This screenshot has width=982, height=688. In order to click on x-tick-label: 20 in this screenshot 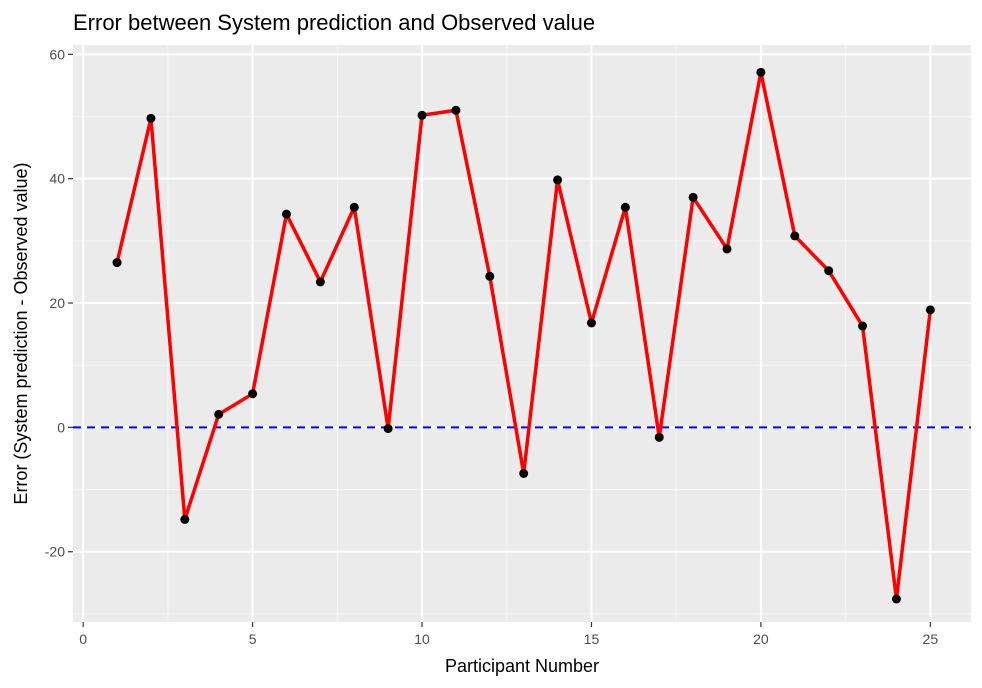, I will do `click(761, 639)`.